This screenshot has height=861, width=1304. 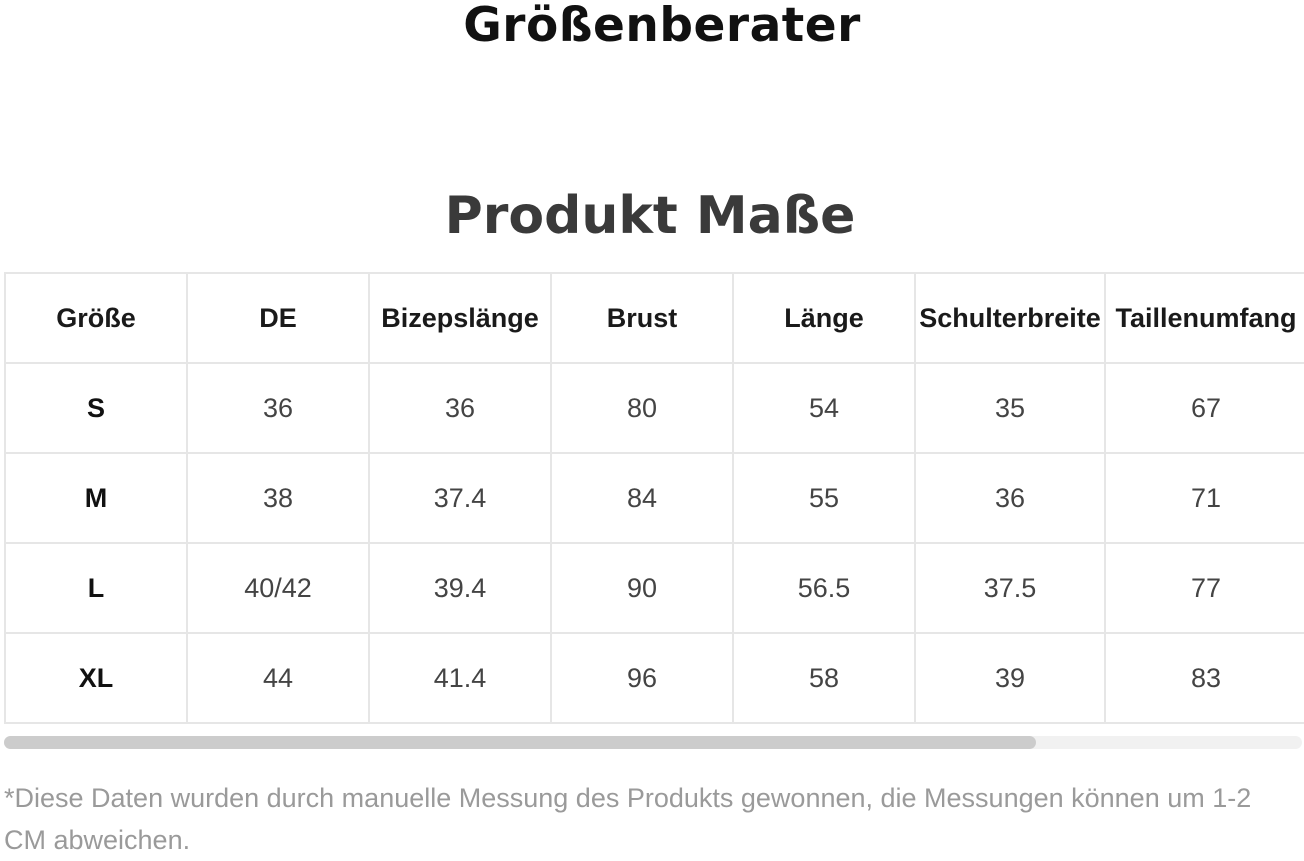 What do you see at coordinates (520, 742) in the screenshot?
I see `scrollbar-thumb` at bounding box center [520, 742].